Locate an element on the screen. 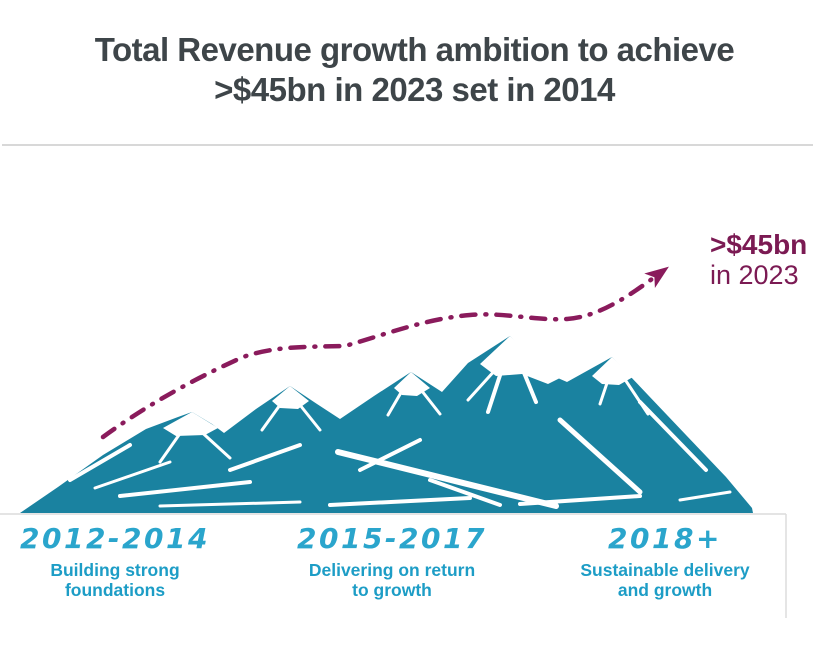 The width and height of the screenshot is (829, 648). title-divider is located at coordinates (407, 145).